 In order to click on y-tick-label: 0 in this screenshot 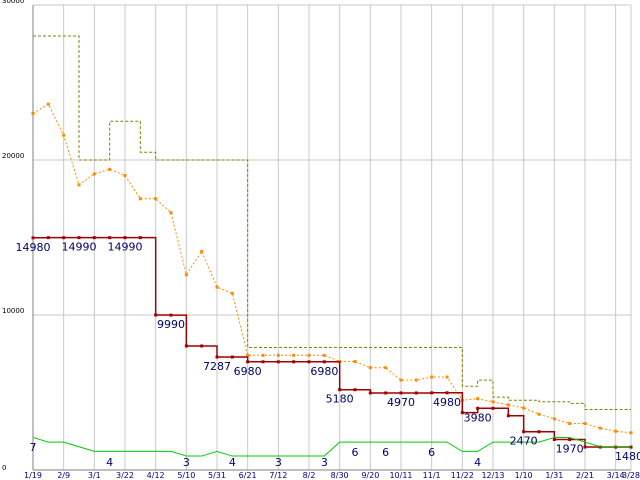, I will do `click(4, 468)`.